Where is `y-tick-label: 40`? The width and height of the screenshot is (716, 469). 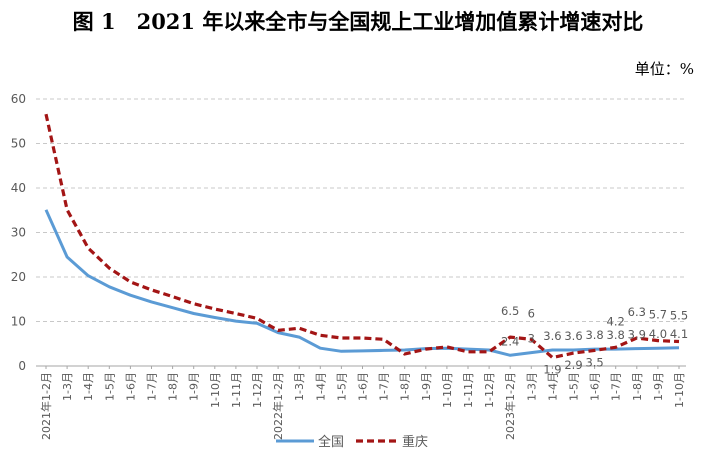 y-tick-label: 40 is located at coordinates (18, 188).